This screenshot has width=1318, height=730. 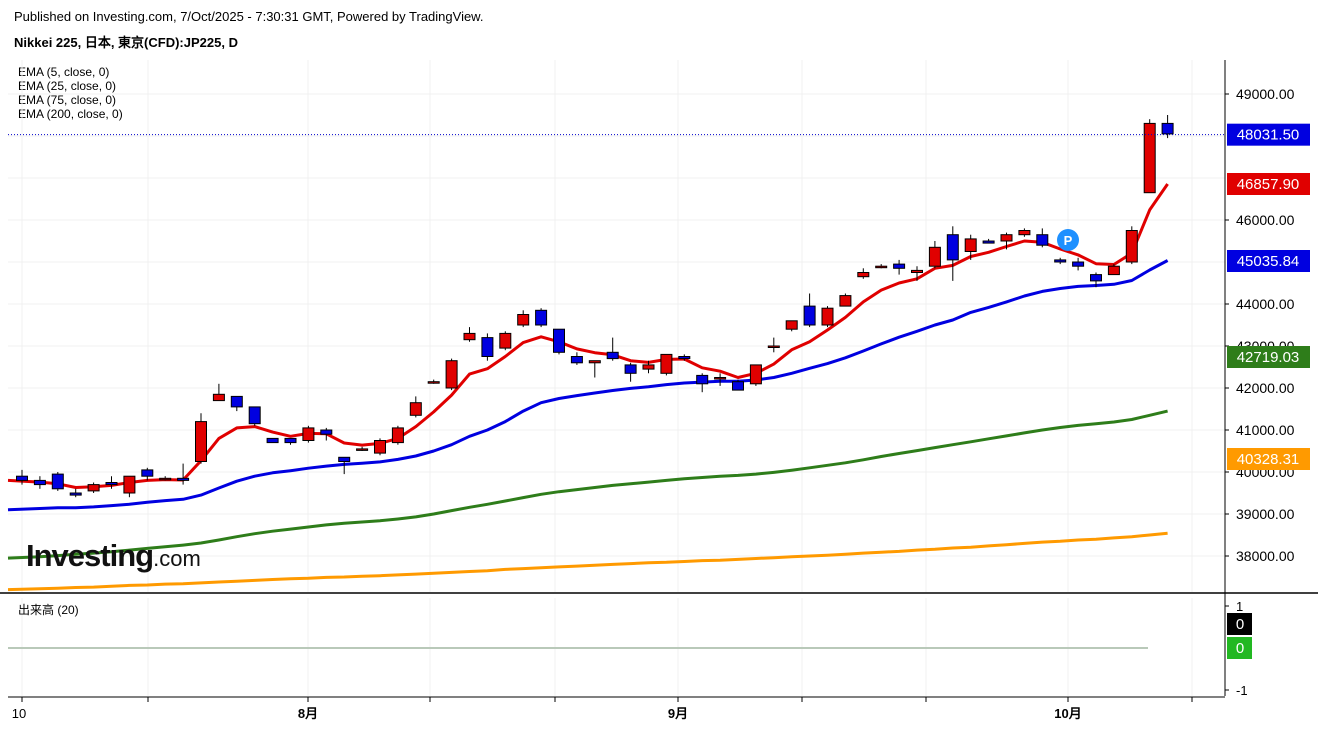 What do you see at coordinates (64, 72) in the screenshot?
I see `ema5-label: EMA (5, close, 0)` at bounding box center [64, 72].